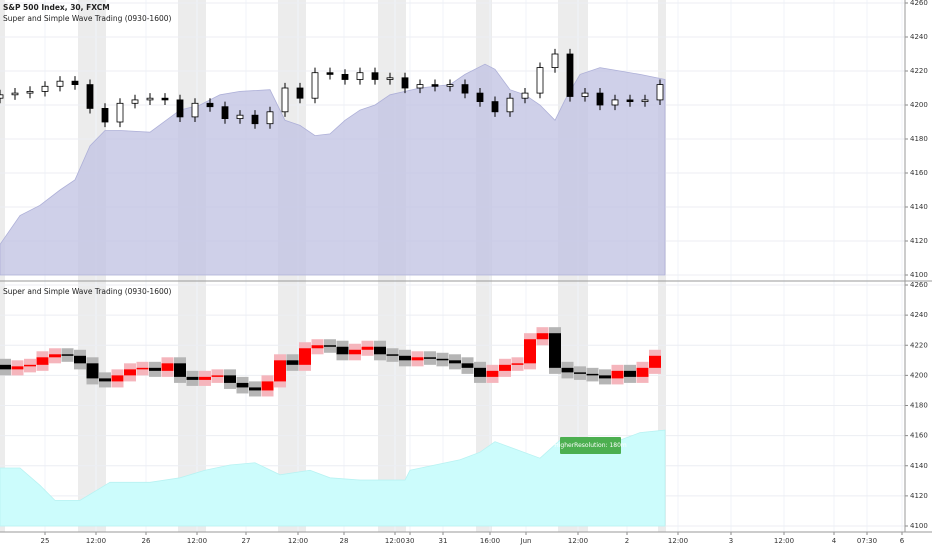 The width and height of the screenshot is (932, 550). What do you see at coordinates (919, 105) in the screenshot?
I see `y-tick-label: 4200` at bounding box center [919, 105].